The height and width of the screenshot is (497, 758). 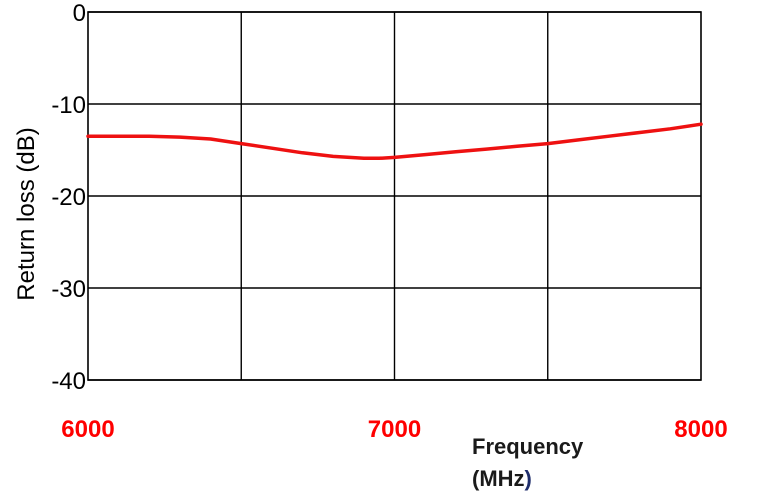 I want to click on x-axis-unit: (MHz), so click(x=502, y=478).